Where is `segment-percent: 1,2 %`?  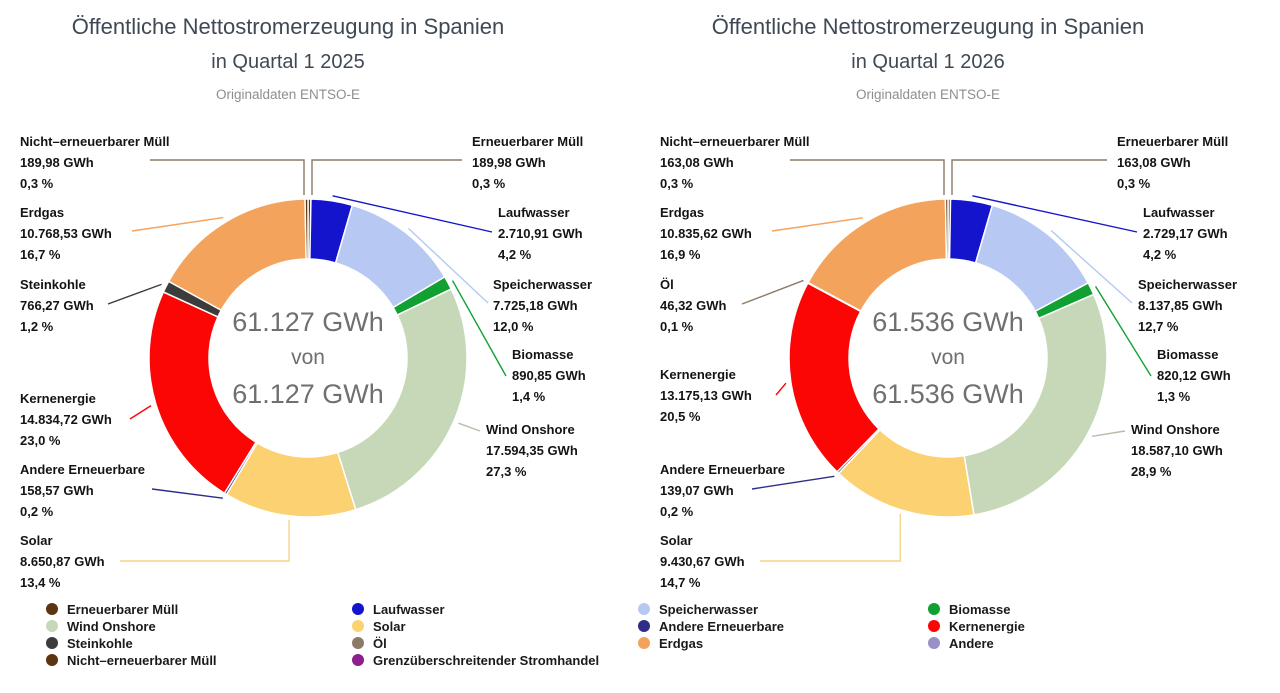 segment-percent: 1,2 % is located at coordinates (37, 326).